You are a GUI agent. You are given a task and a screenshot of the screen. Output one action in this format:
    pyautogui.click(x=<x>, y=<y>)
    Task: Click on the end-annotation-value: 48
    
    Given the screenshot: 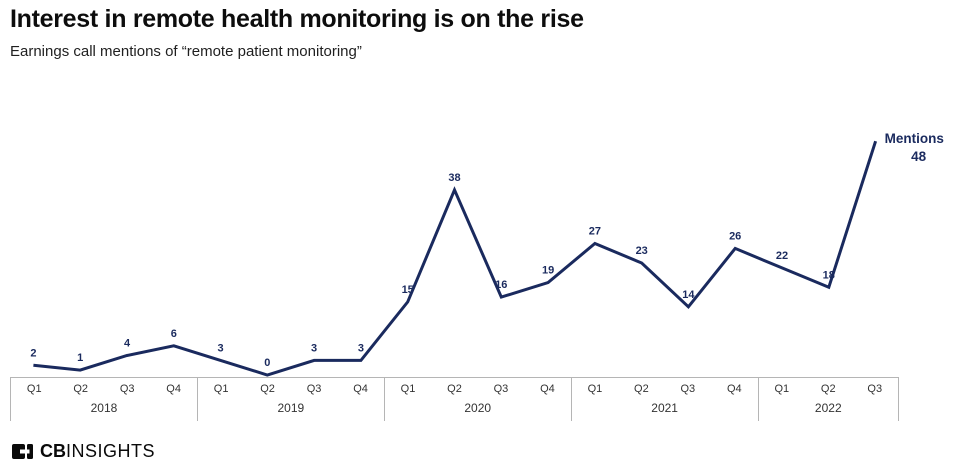 What is the action you would take?
    pyautogui.click(x=919, y=156)
    